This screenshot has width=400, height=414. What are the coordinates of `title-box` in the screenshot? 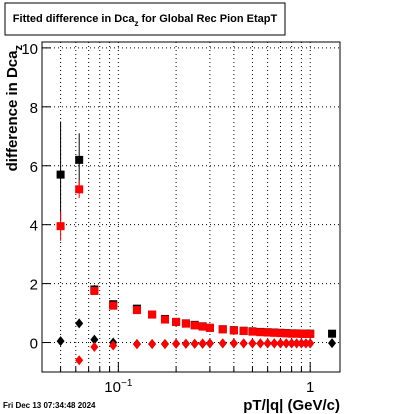 It's located at (145, 19).